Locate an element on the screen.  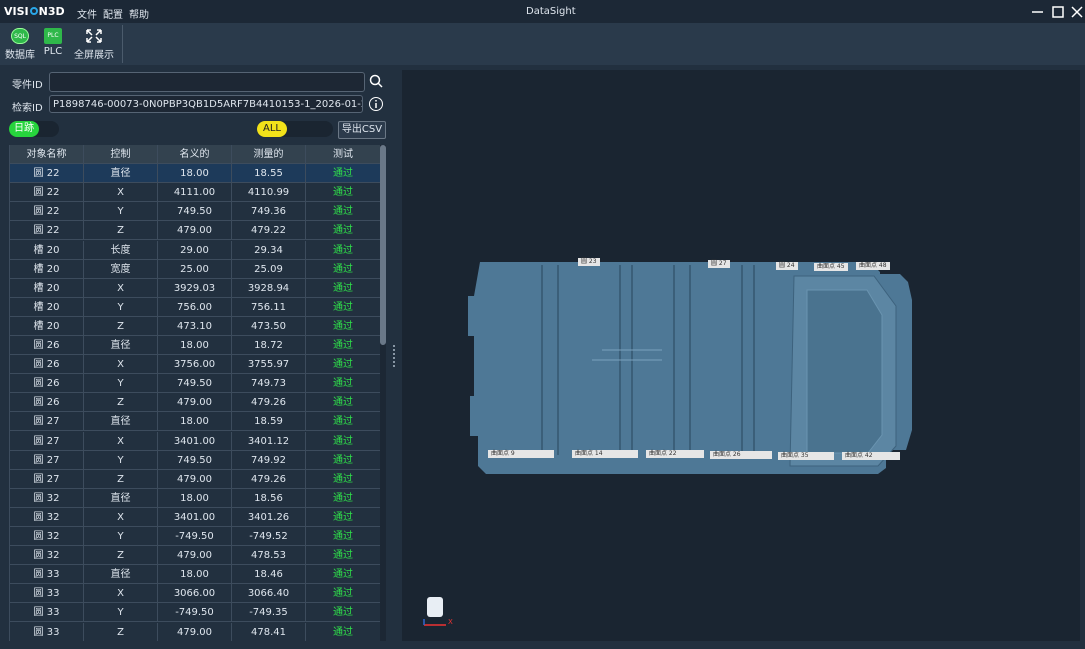
measure-label: 曲面点 22 is located at coordinates (675, 454).